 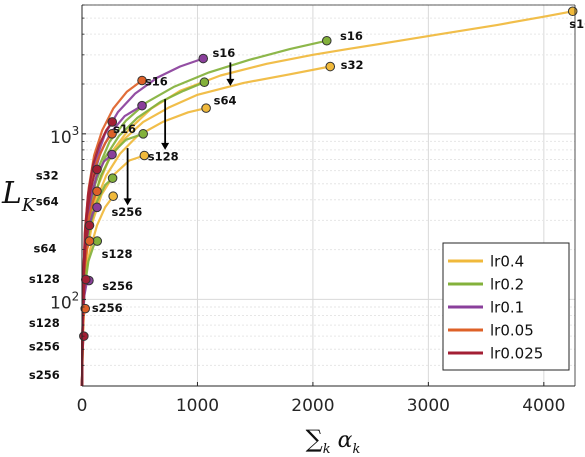 I want to click on legend-entry: lr0.1, so click(x=507, y=308).